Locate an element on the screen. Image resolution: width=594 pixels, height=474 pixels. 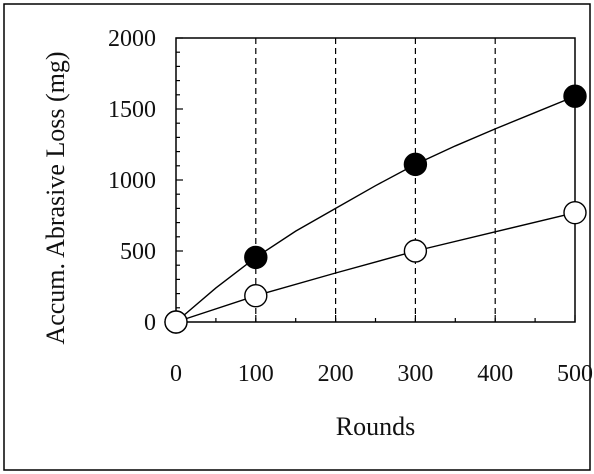
y-tick-label-1500: 1500 is located at coordinates (132, 110).